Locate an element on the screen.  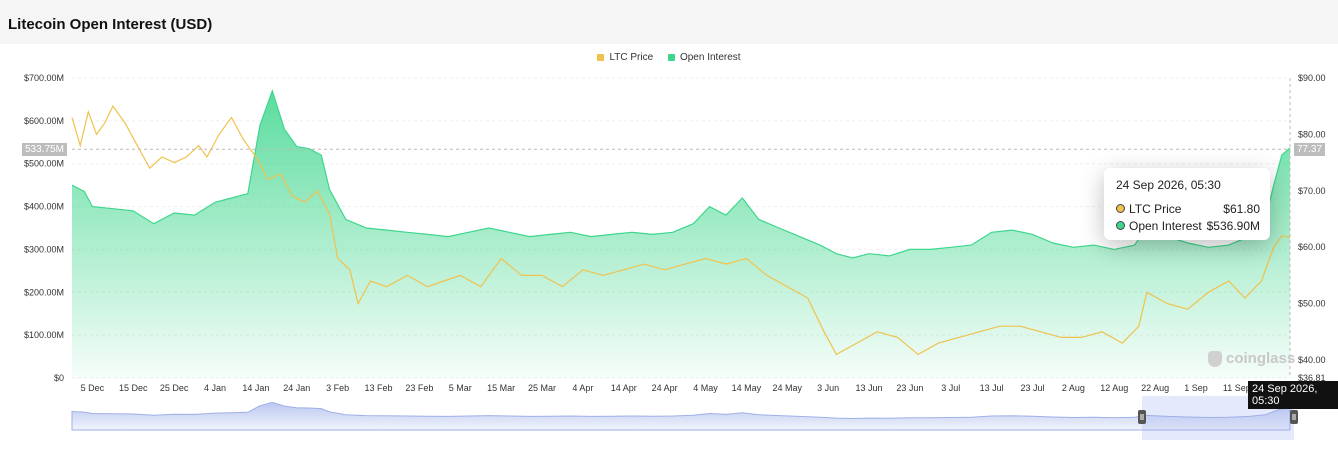
x-tick-label: 24 Apr is located at coordinates (665, 388).